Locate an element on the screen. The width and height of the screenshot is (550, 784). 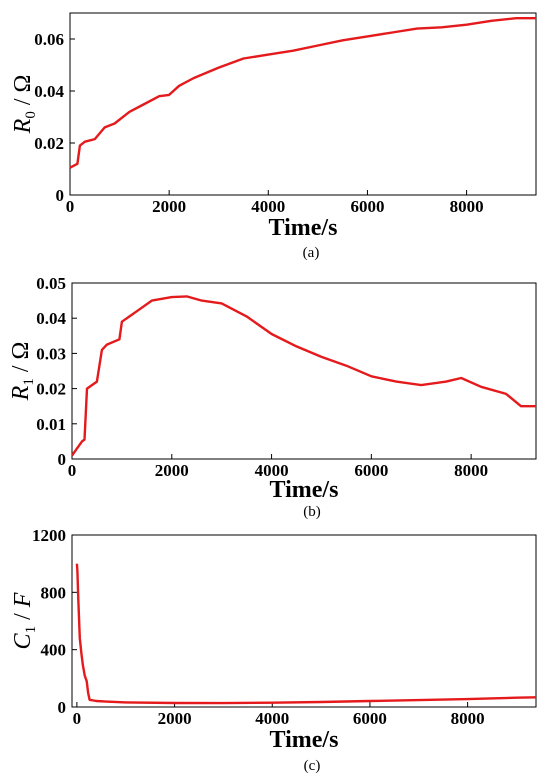
y-axis-subscript: 0 is located at coordinates (31, 115).